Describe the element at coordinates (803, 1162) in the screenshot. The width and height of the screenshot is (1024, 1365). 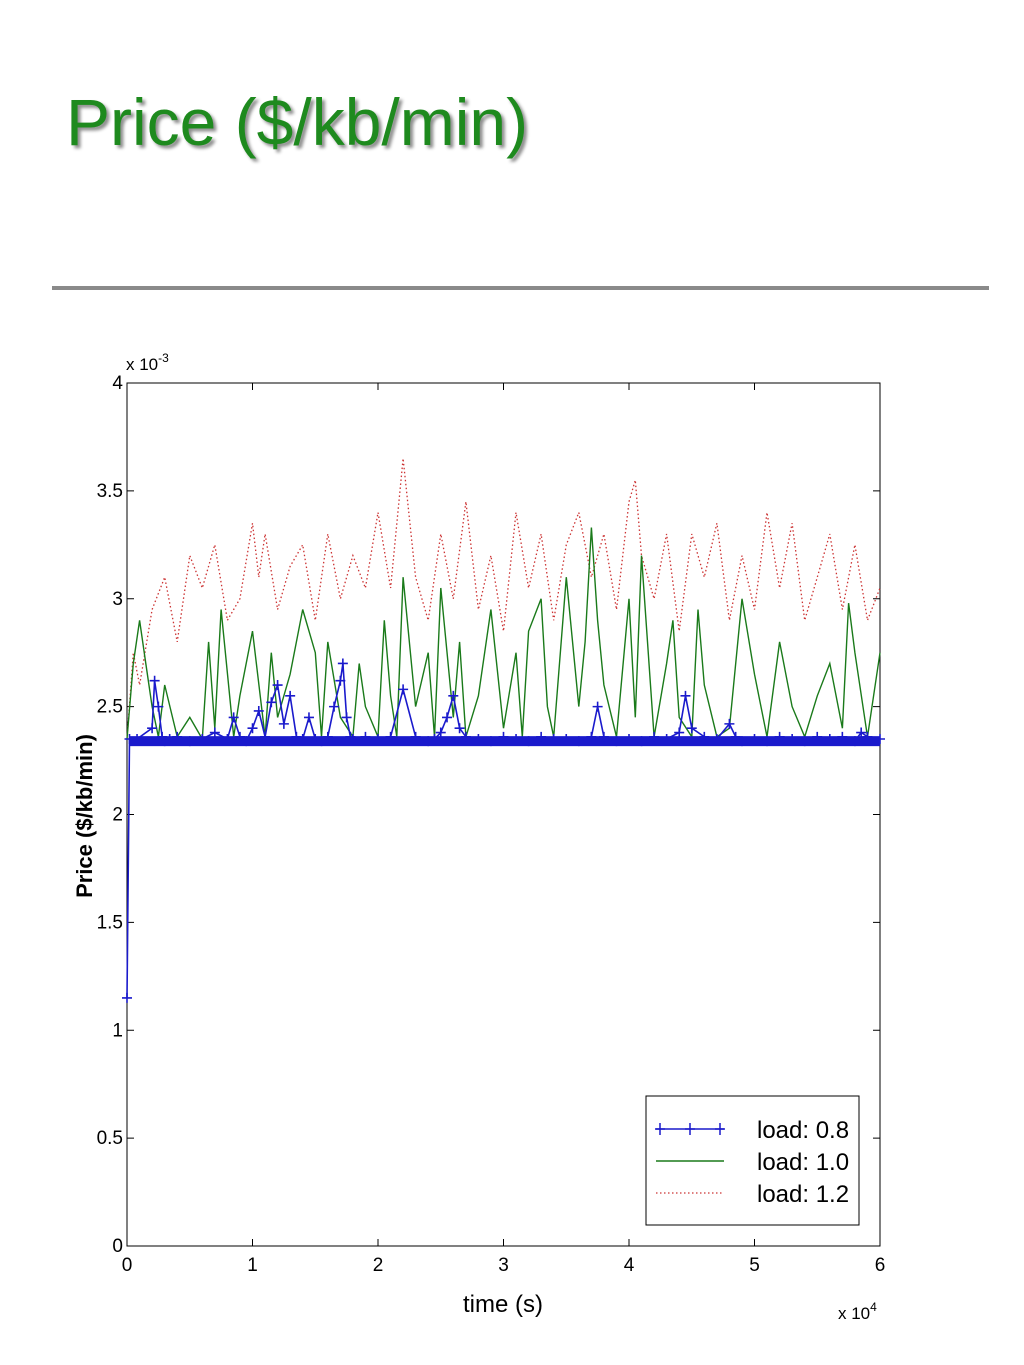
I see `legend-label-1: load: 1.0` at that location.